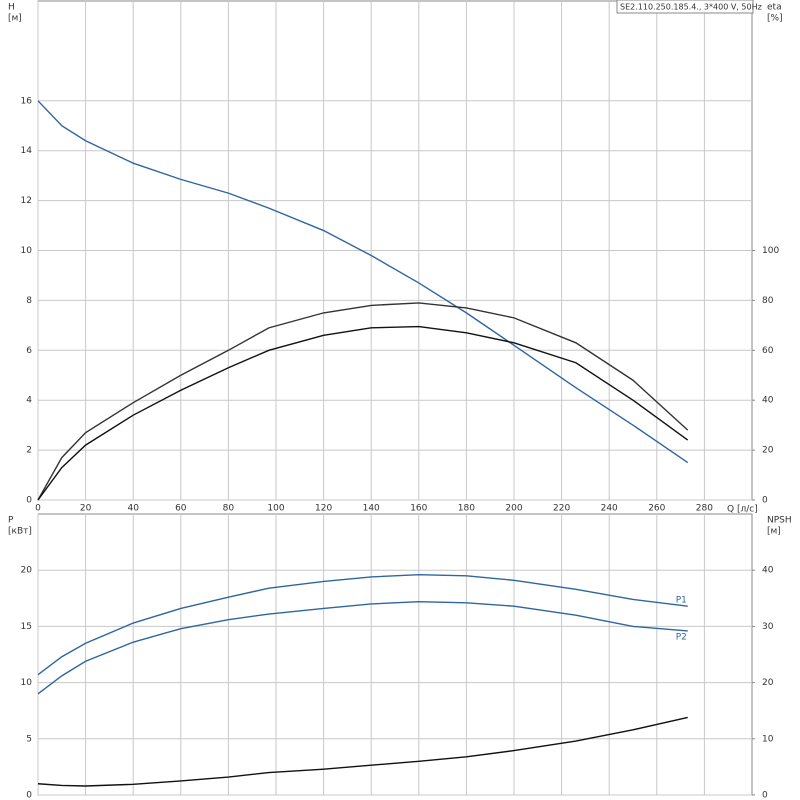 This screenshot has height=800, width=800. What do you see at coordinates (704, 509) in the screenshot?
I see `x-tick-label: 280` at bounding box center [704, 509].